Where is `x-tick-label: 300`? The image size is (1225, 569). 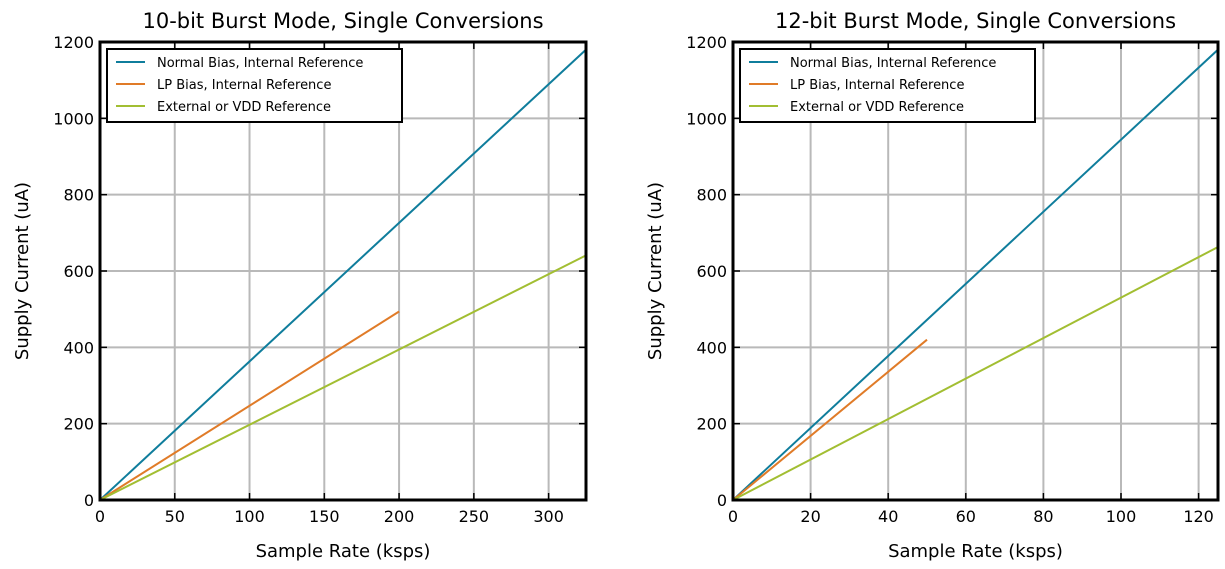 x-tick-label: 300 is located at coordinates (548, 516).